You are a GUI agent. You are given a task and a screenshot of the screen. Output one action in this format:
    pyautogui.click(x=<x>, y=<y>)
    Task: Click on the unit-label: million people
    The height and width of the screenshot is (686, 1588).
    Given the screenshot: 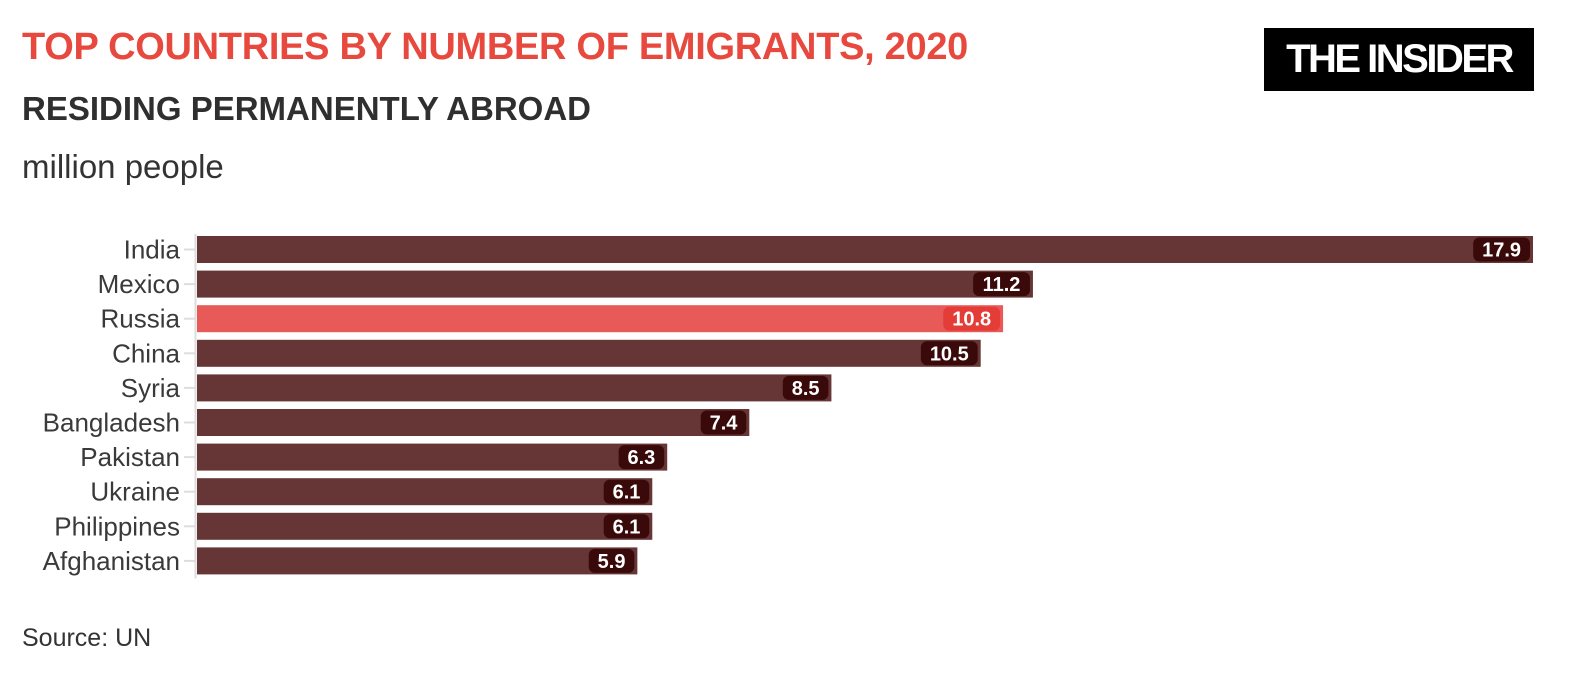 What is the action you would take?
    pyautogui.click(x=123, y=166)
    